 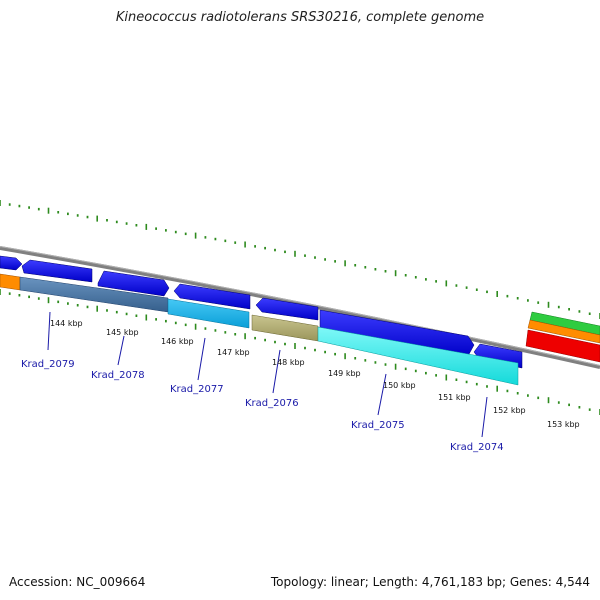 I want to click on gene-label-krad-2079: Krad_2079, so click(x=48, y=364).